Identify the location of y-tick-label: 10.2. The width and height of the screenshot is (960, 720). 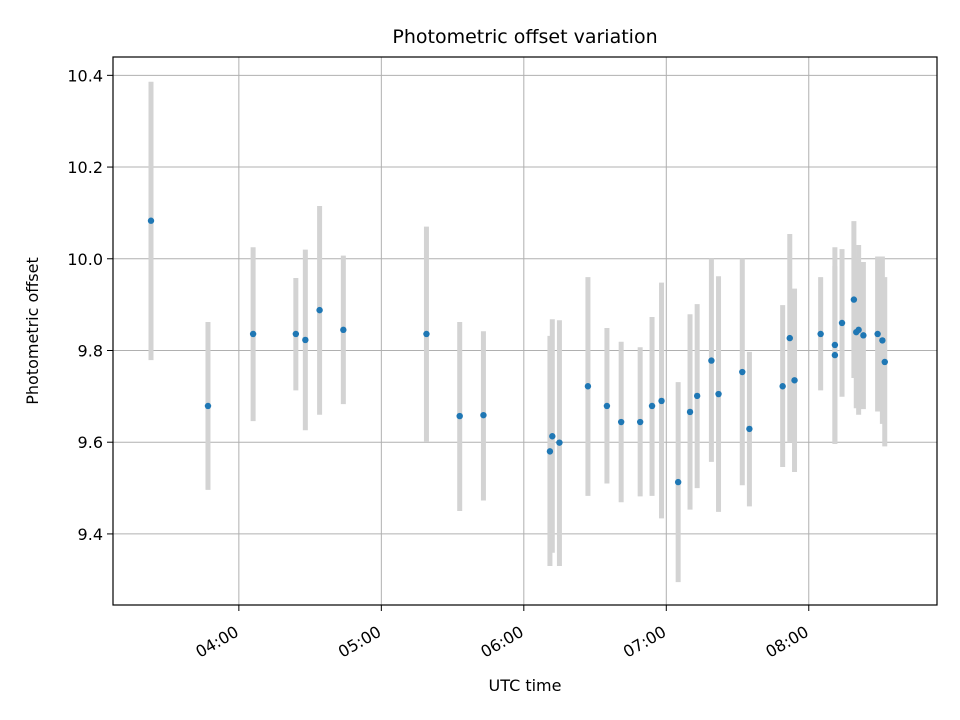
(85, 167).